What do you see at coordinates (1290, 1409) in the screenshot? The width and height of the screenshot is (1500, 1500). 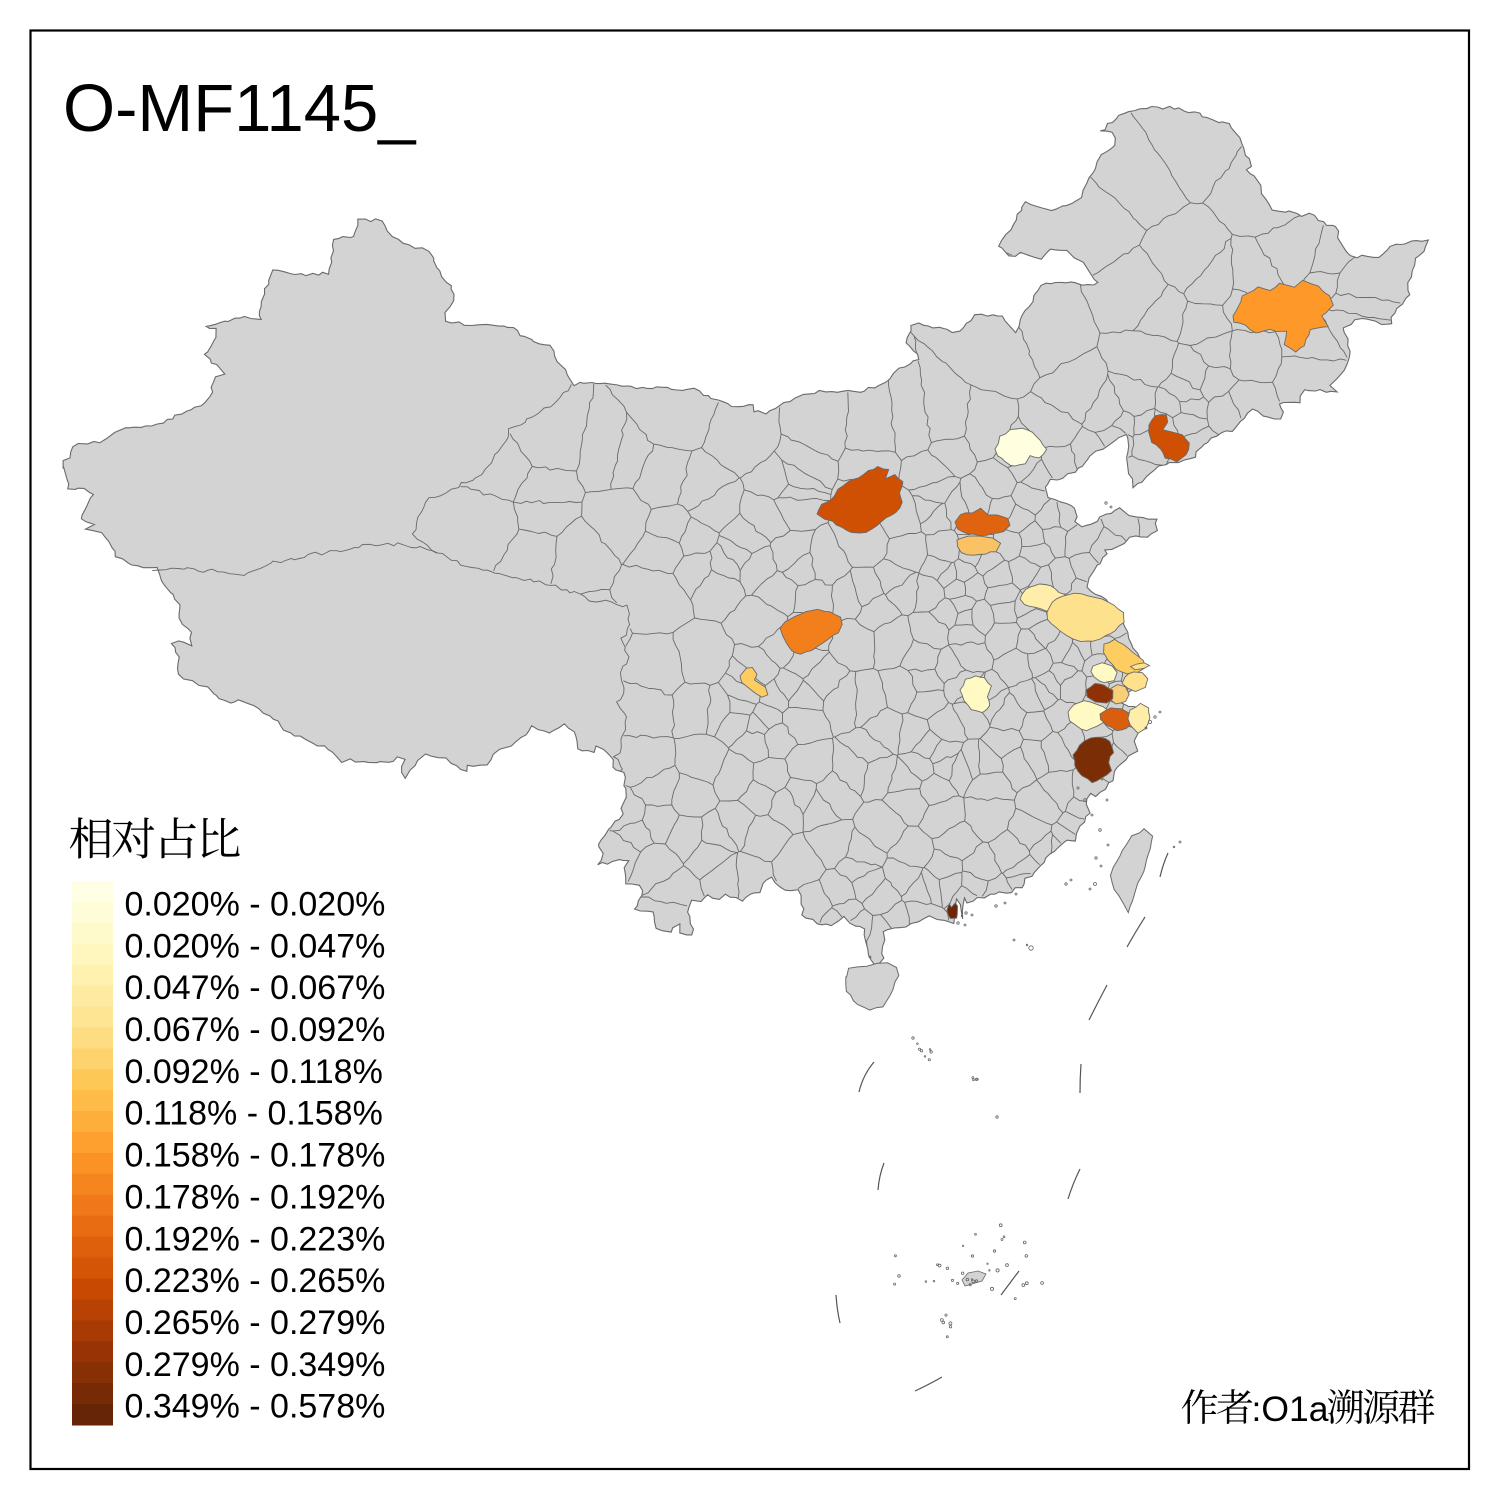 I see `svg-text: :O1a` at bounding box center [1290, 1409].